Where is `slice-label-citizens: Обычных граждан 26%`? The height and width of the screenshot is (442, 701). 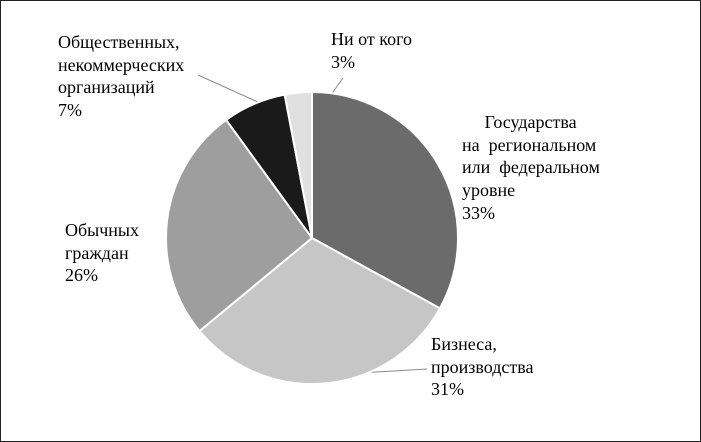
slice-label-citizens: Обычных граждан 26% is located at coordinates (102, 253).